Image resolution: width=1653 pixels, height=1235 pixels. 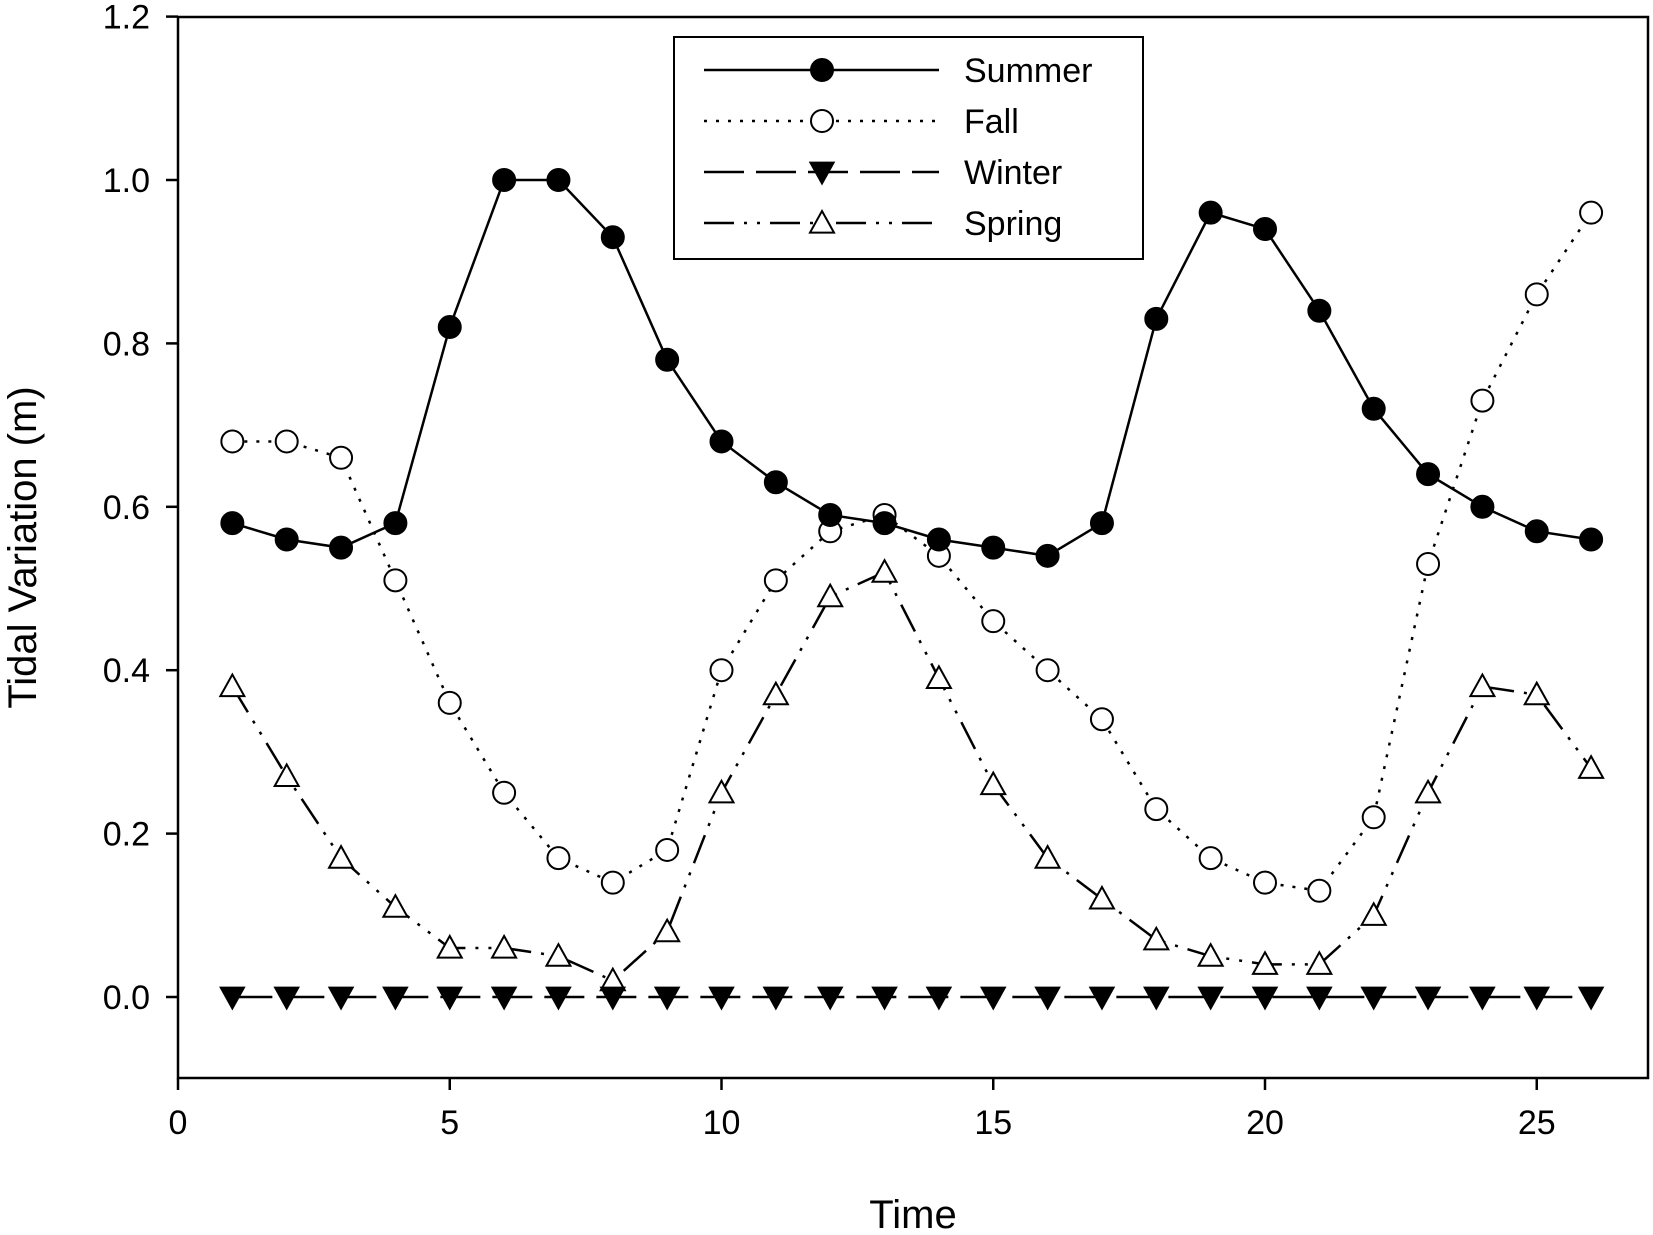 I want to click on legend-label-fall: Fall, so click(x=991, y=122).